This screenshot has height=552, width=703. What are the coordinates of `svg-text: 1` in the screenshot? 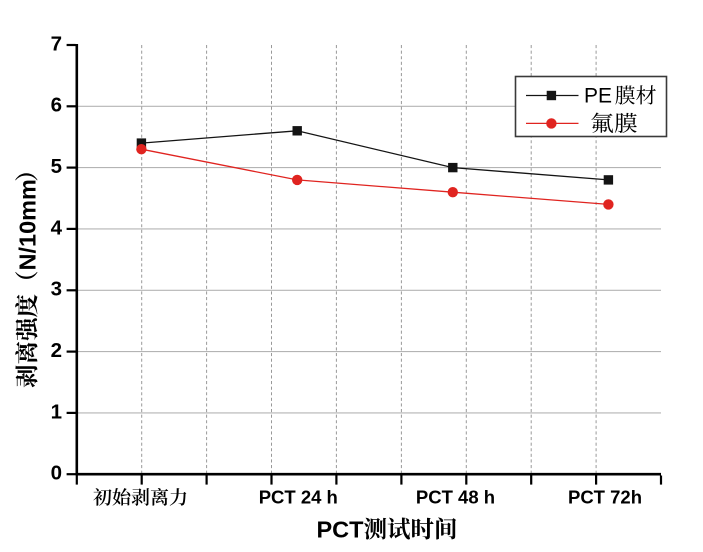 It's located at (56, 411).